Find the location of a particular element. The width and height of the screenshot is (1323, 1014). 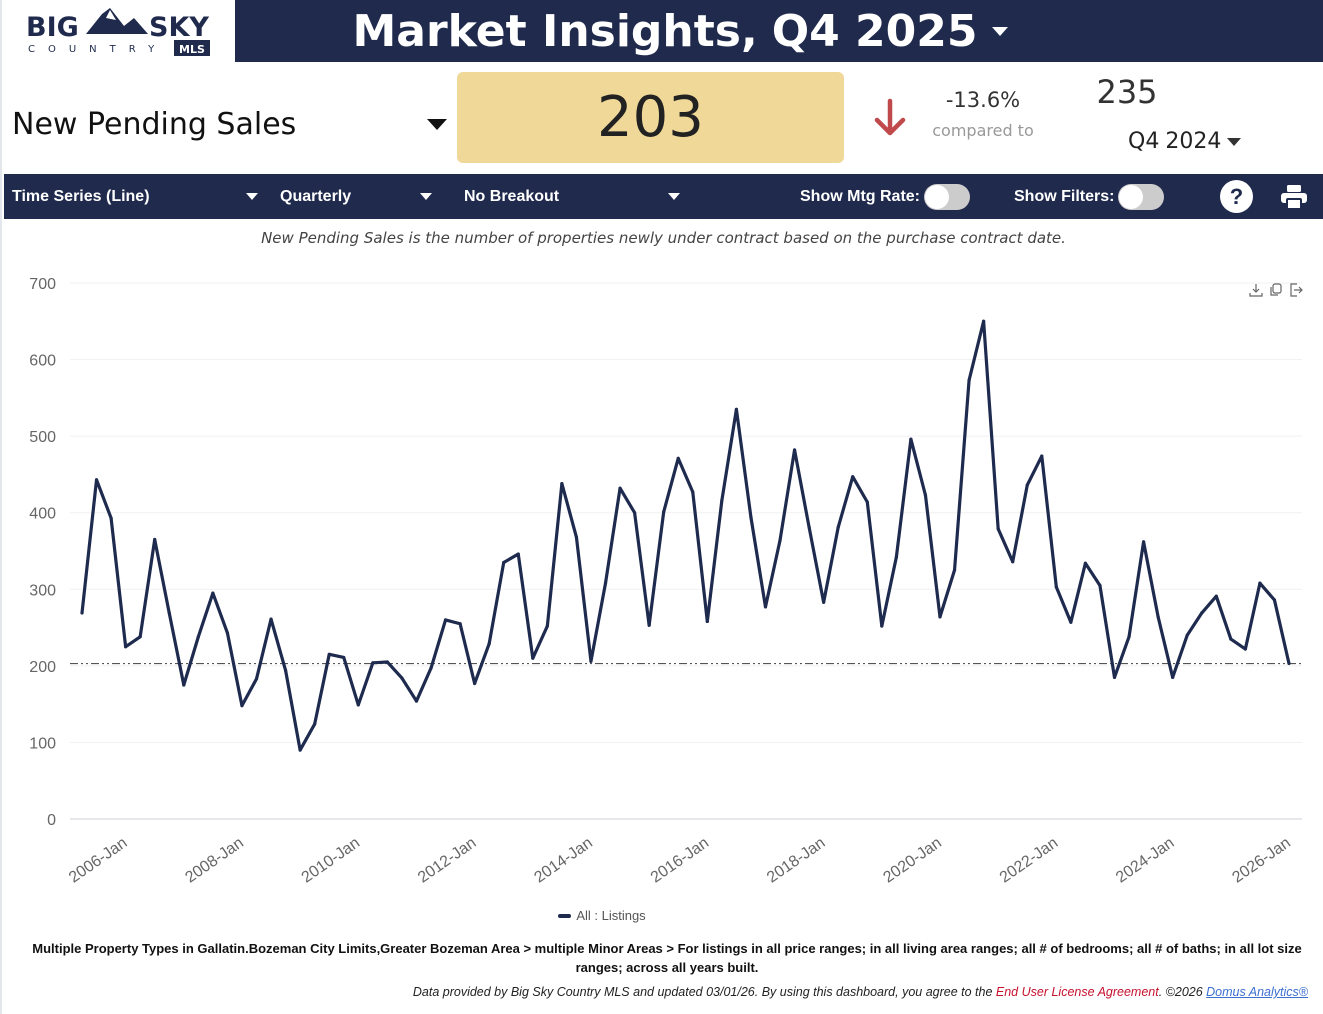

y-tick-label: 600 is located at coordinates (42, 361).